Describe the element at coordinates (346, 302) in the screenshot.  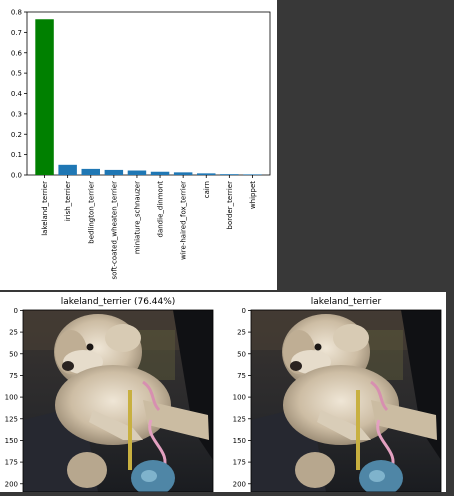
I see `subplot-title: lakeland_terrier` at that location.